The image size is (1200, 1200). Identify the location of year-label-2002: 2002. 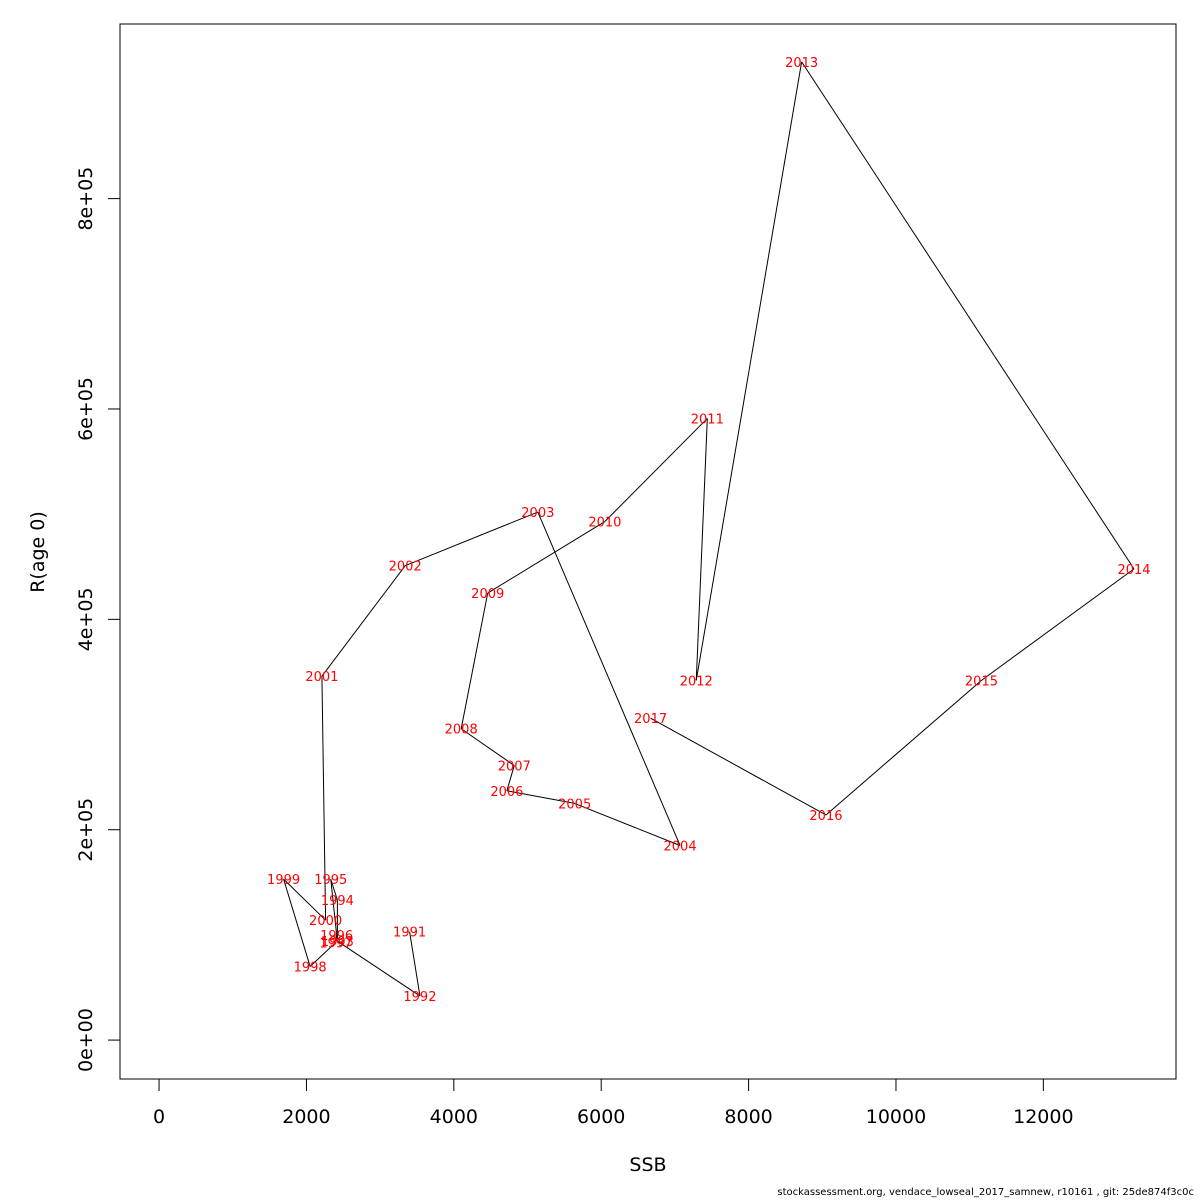
(405, 567).